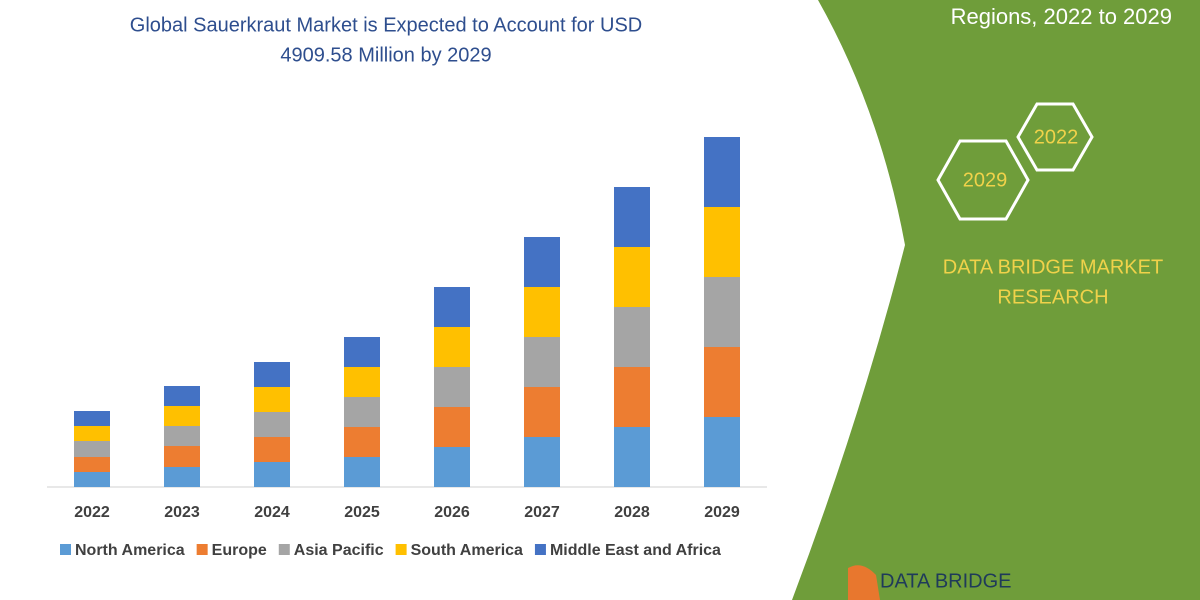  Describe the element at coordinates (722, 512) in the screenshot. I see `x-tick-label: 2029` at that location.